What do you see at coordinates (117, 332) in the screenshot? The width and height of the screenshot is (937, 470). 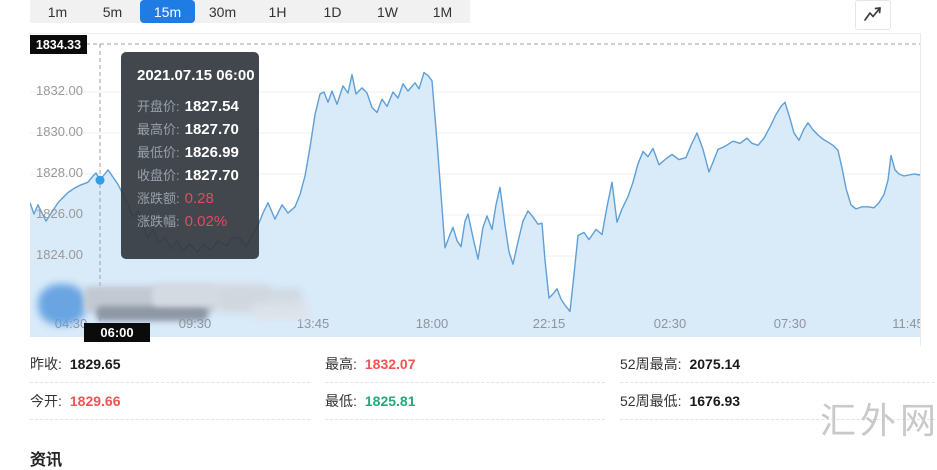 I see `crosshair-time-badge: 06:00` at bounding box center [117, 332].